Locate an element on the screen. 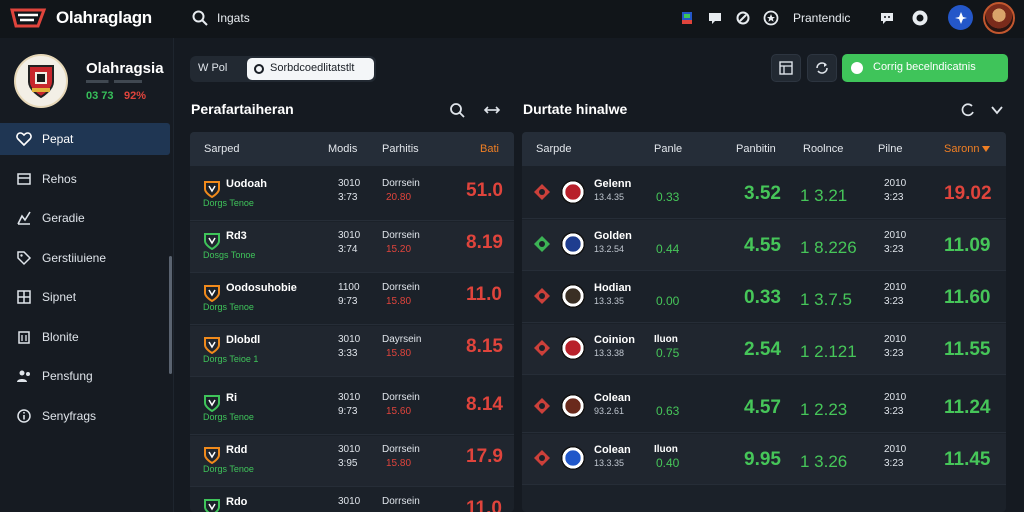 The image size is (1024, 512). match-score: 3:95 is located at coordinates (348, 463).